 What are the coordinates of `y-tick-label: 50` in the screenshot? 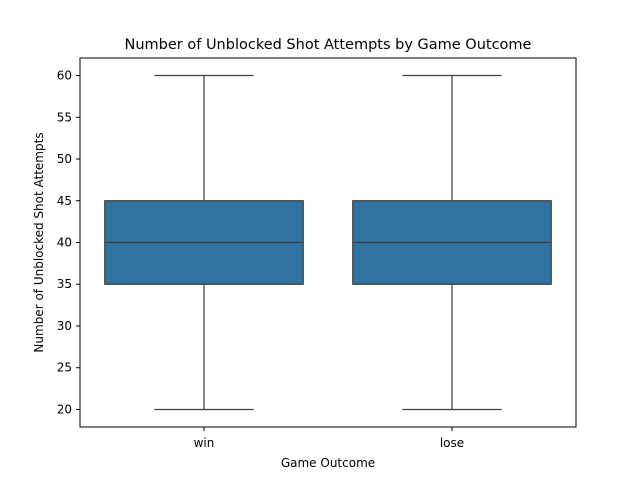 It's located at (64, 159).